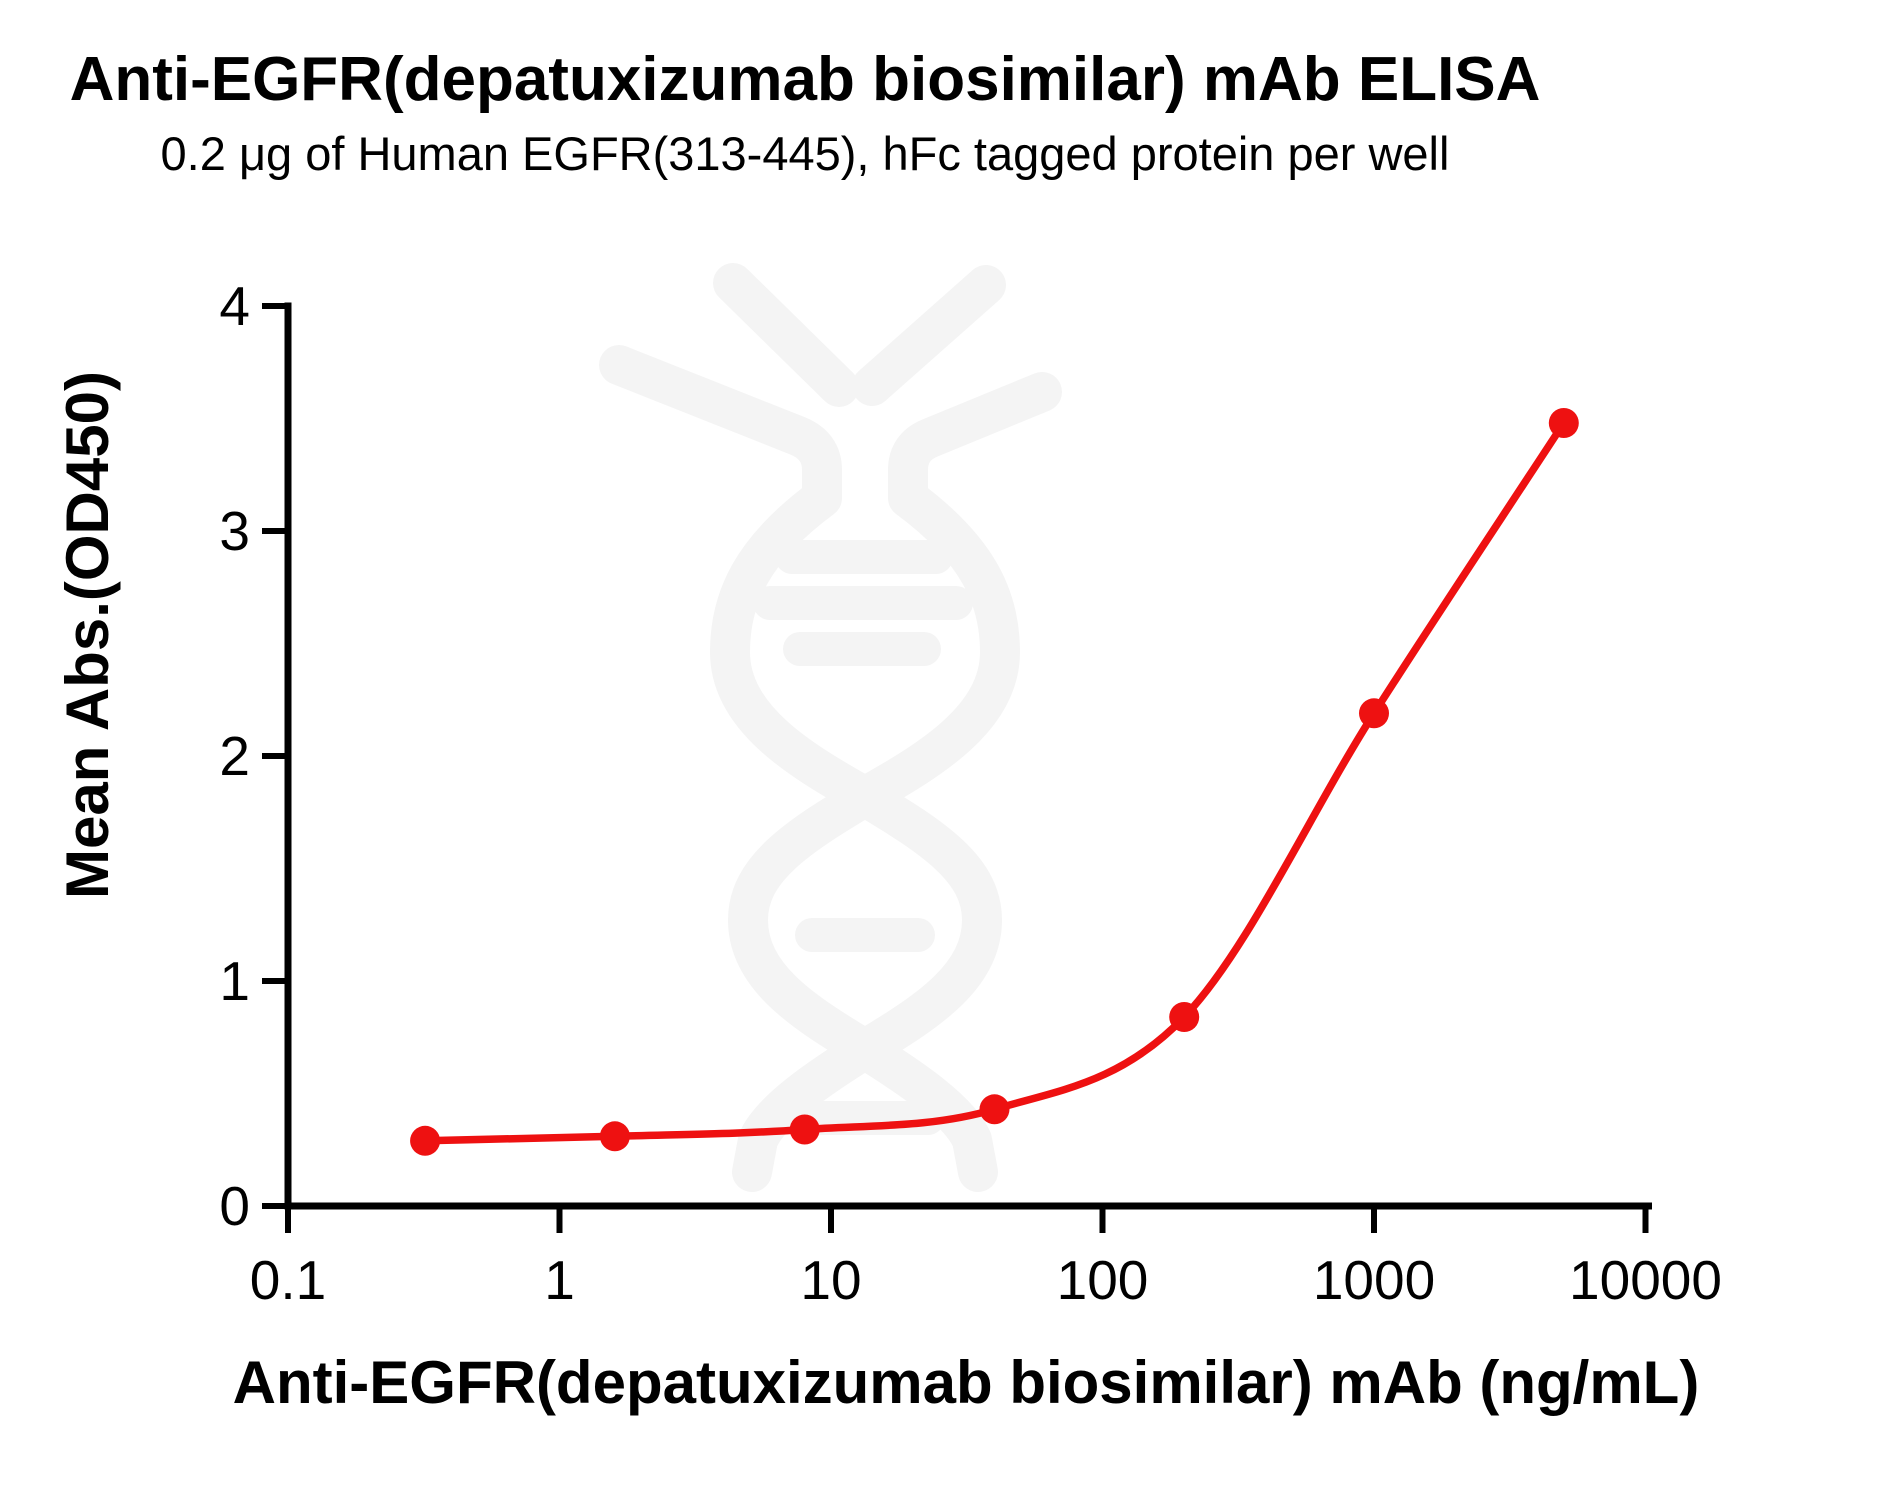  Describe the element at coordinates (929, 335) in the screenshot. I see `watermark-inner-arm-right` at that location.